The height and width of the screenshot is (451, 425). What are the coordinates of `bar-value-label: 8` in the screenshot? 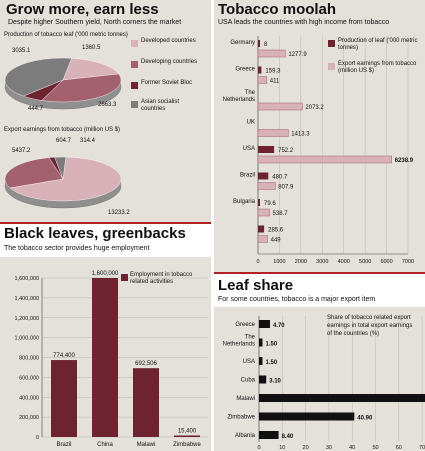 It's located at (266, 45).